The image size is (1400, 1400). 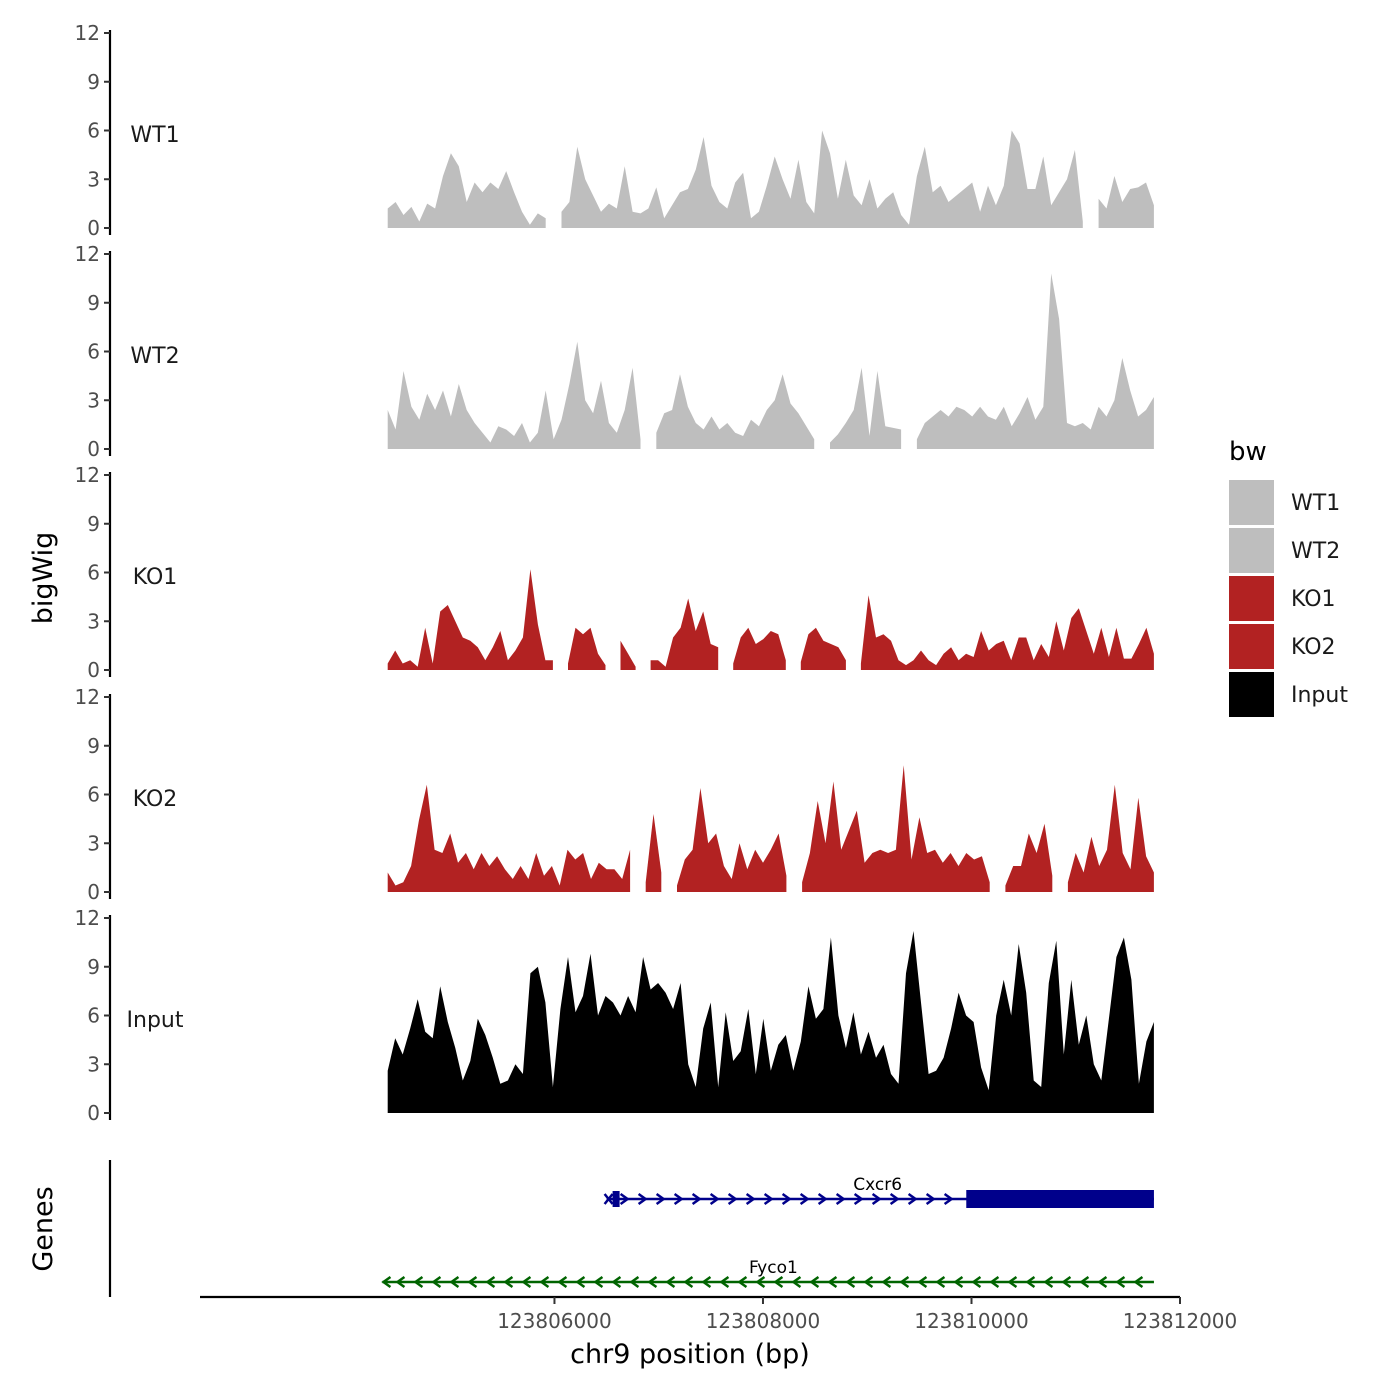 What do you see at coordinates (877, 1185) in the screenshot?
I see `gene-label: Cxcr6` at bounding box center [877, 1185].